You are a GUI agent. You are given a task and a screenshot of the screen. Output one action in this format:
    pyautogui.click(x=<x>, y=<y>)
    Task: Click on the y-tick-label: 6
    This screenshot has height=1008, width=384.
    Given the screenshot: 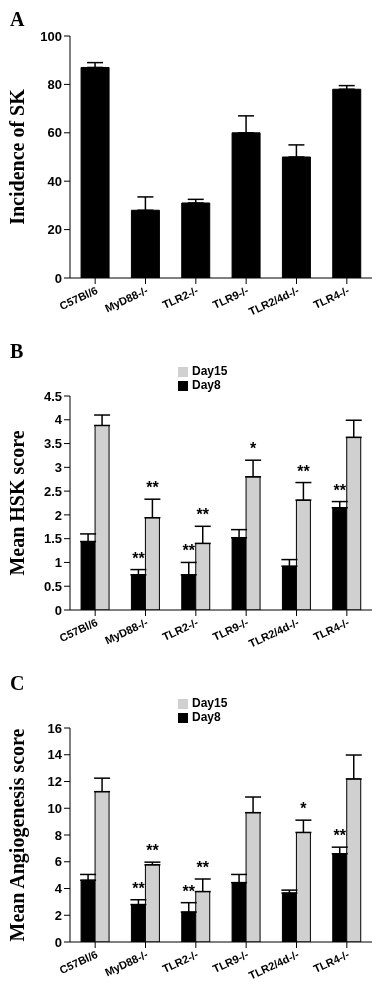 What is the action you would take?
    pyautogui.click(x=58, y=862)
    